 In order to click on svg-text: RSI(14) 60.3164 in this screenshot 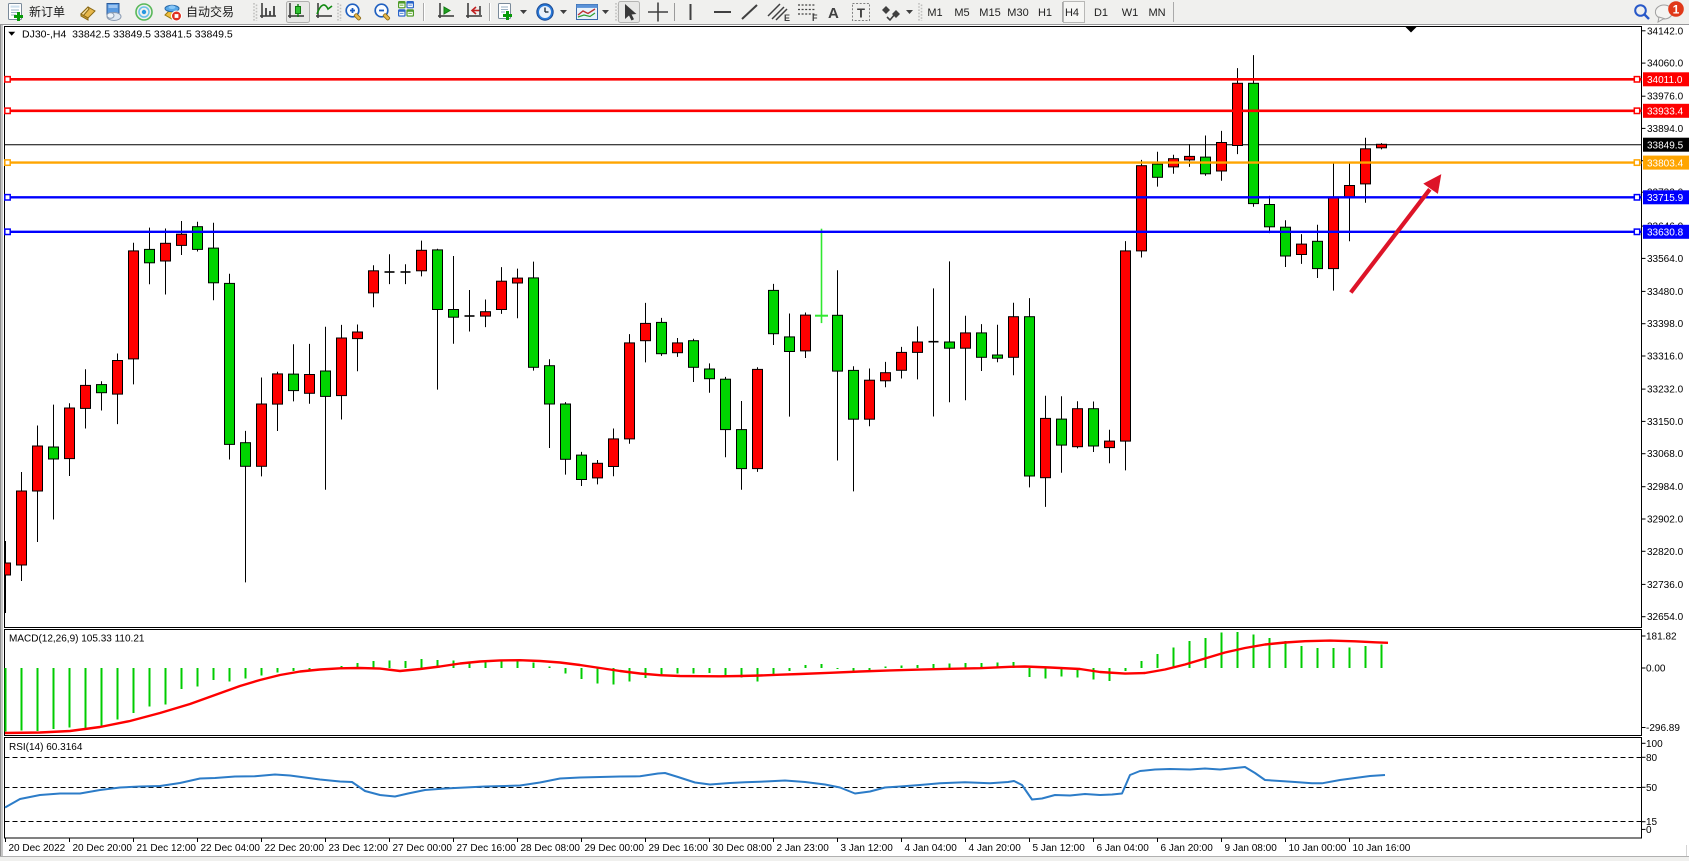, I will do `click(46, 747)`.